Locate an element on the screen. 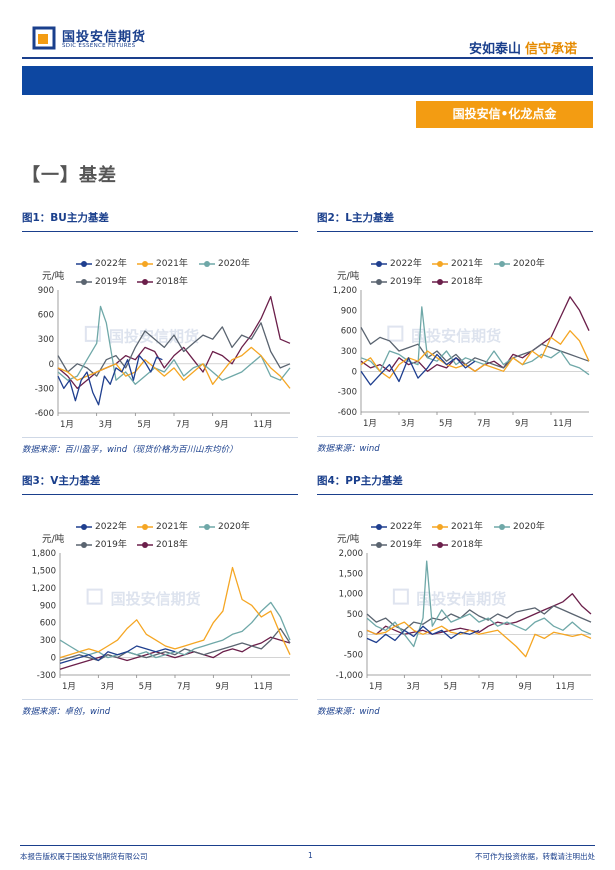 The width and height of the screenshot is (615, 870). column-tag: 国投安信•化龙点金 is located at coordinates (504, 114).